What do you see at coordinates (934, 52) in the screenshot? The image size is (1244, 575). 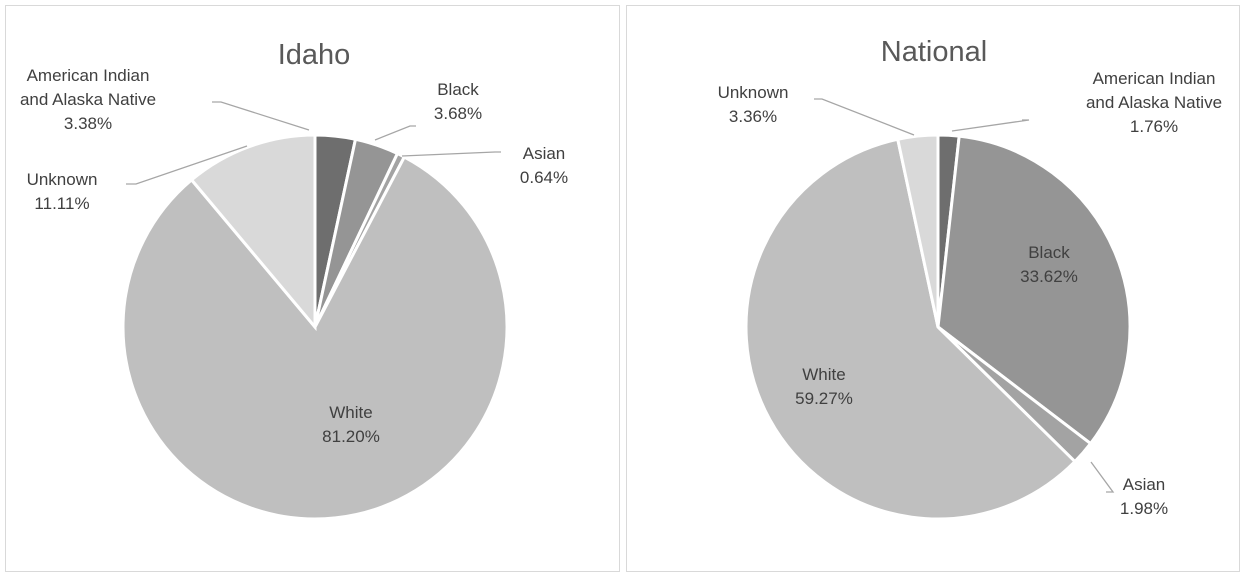 I see `chart-title: National` at bounding box center [934, 52].